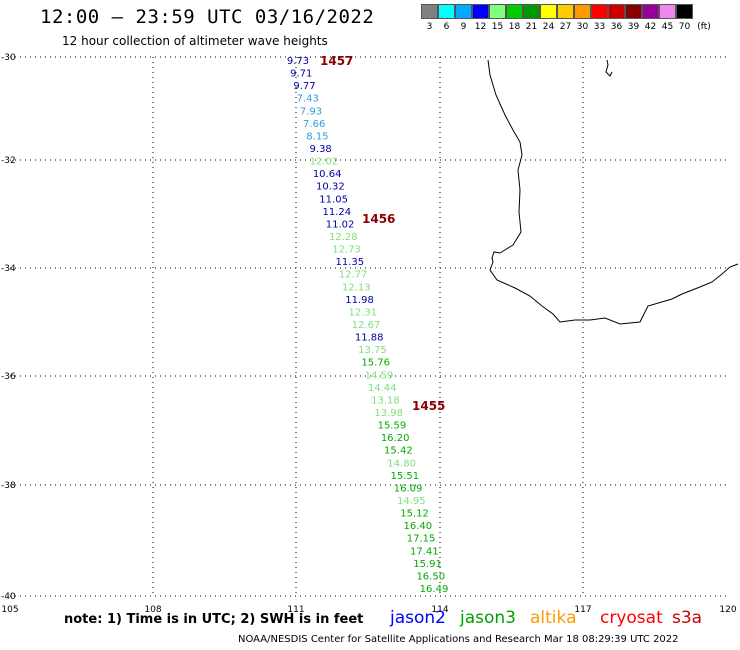  Describe the element at coordinates (337, 212) in the screenshot. I see `wave-height-value: 11.24` at that location.